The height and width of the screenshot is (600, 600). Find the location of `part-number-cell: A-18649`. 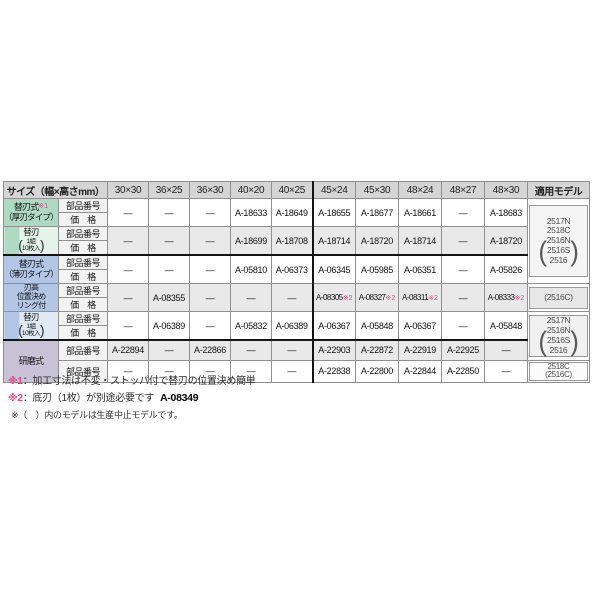

part-number-cell: A-18649 is located at coordinates (292, 212).